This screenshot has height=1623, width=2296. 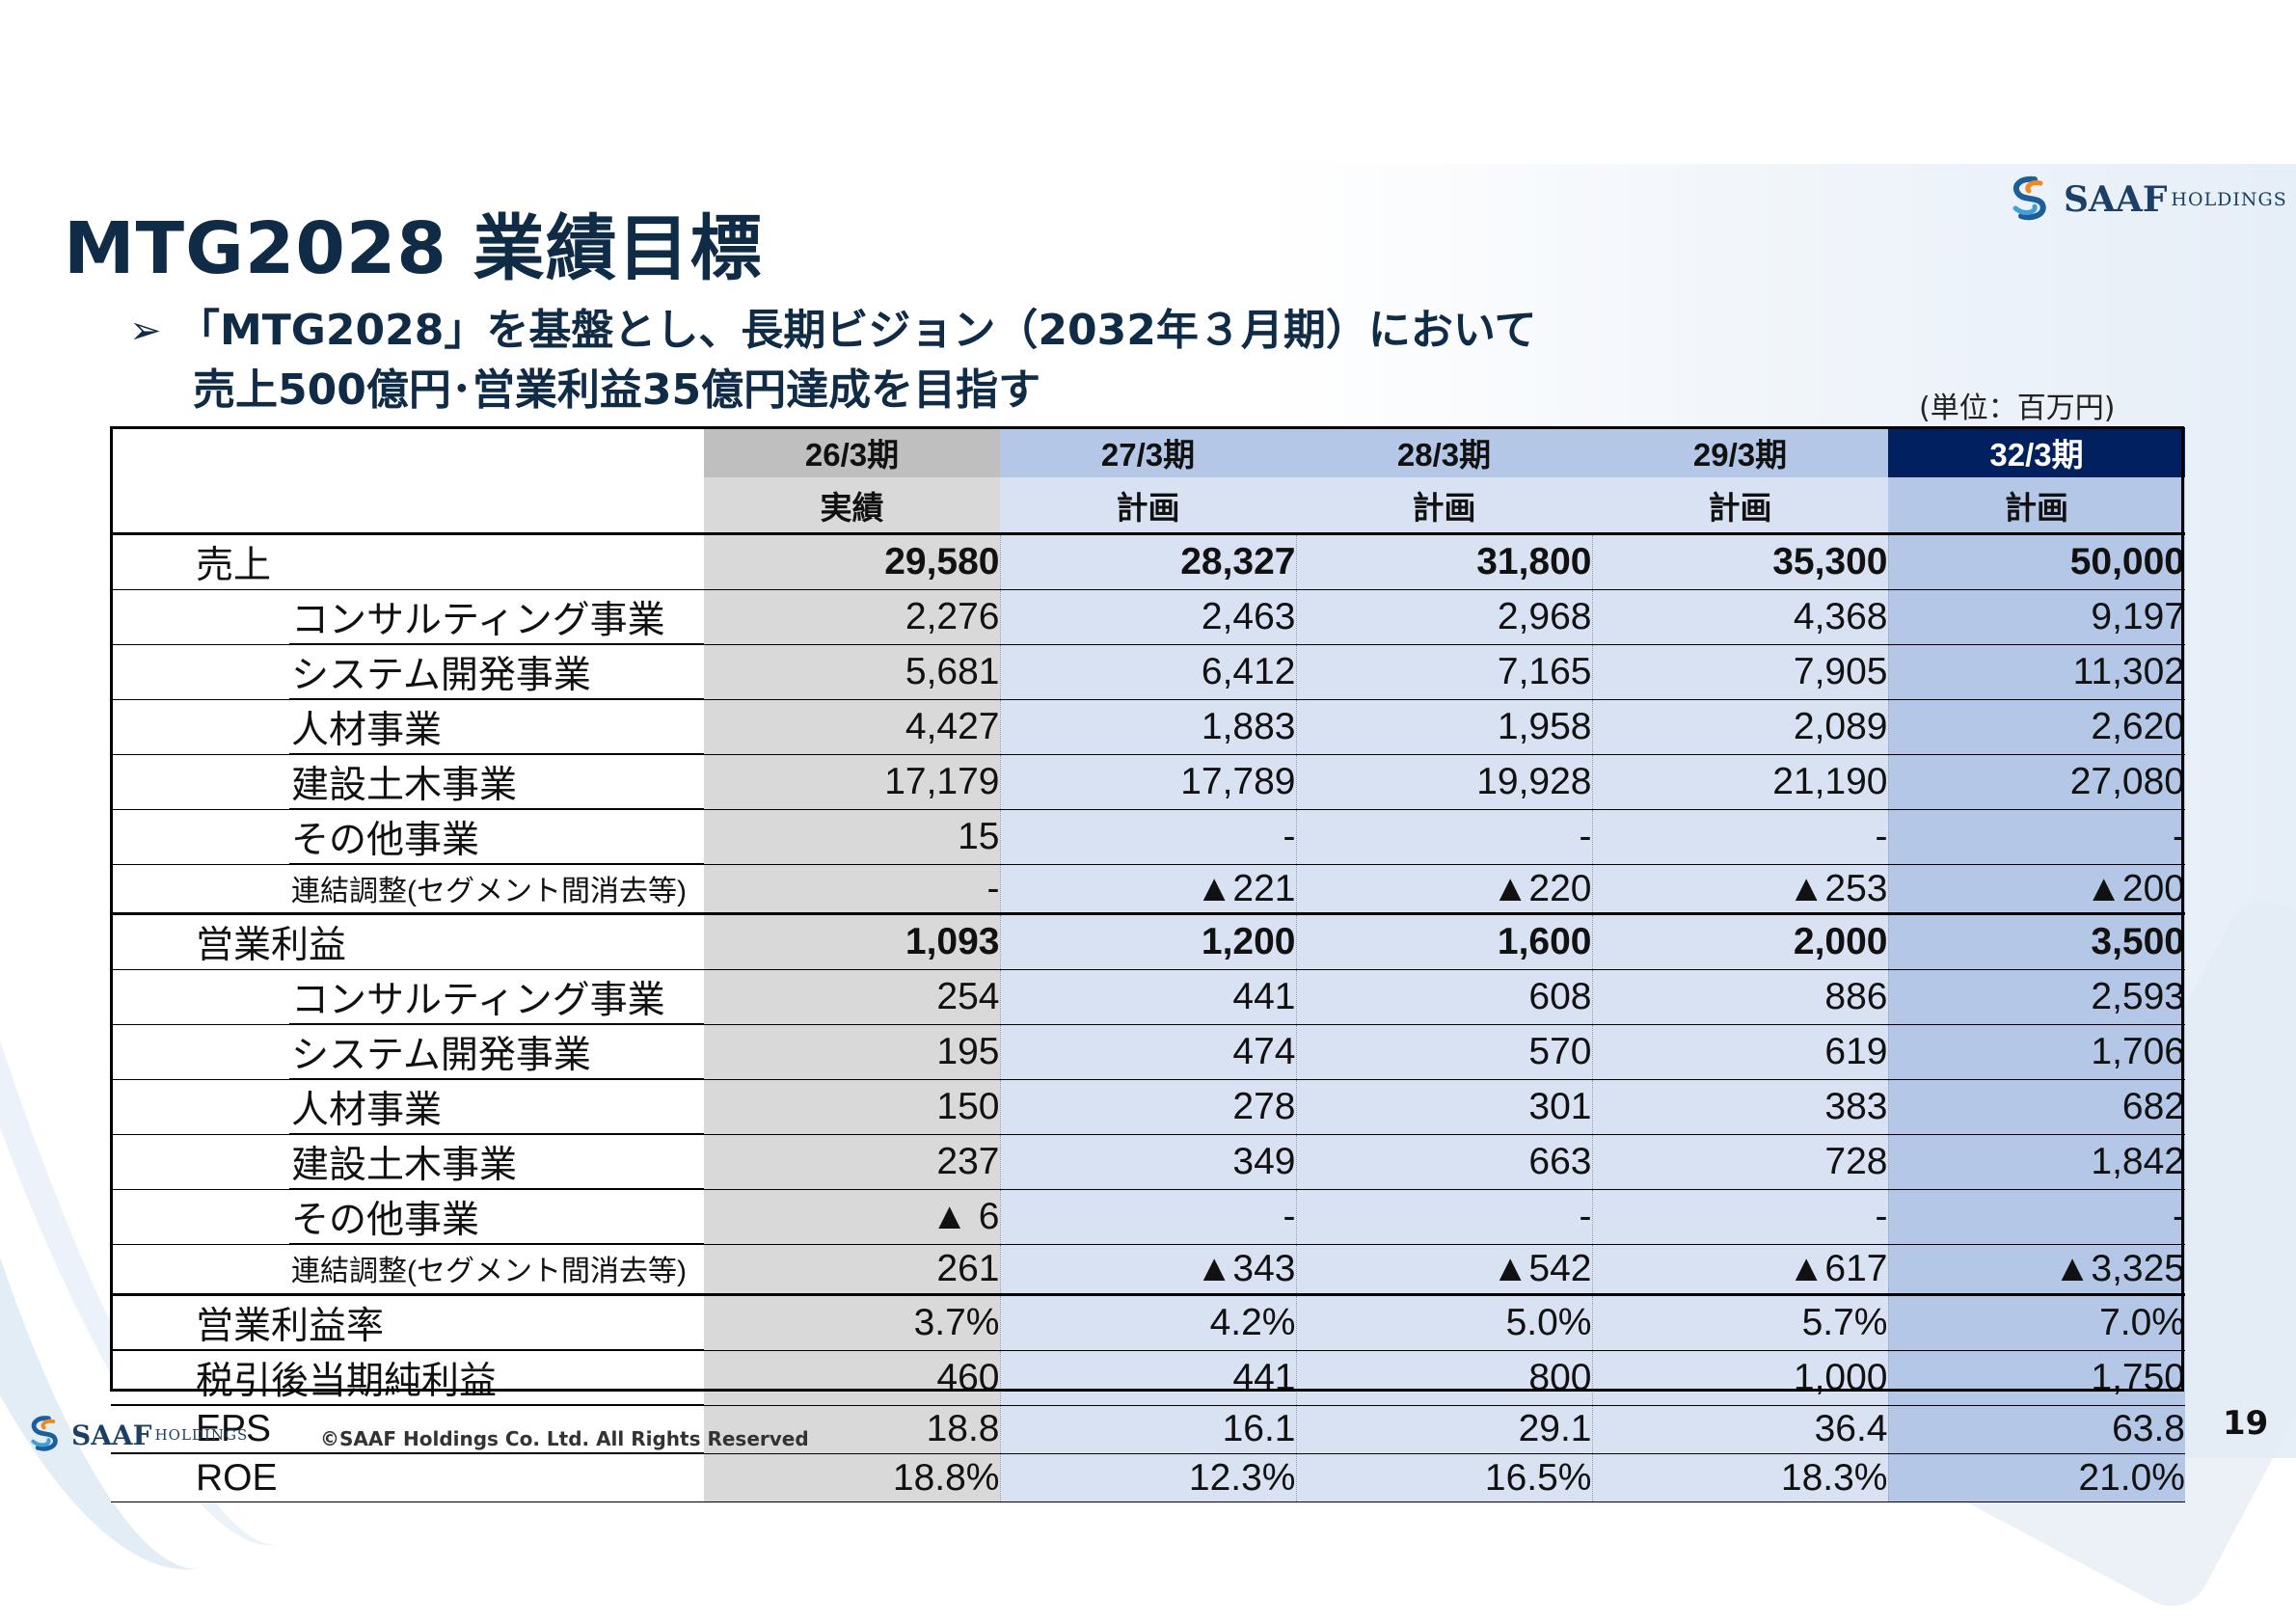 What do you see at coordinates (478, 620) in the screenshot?
I see `row-label: コンサルティング事業` at bounding box center [478, 620].